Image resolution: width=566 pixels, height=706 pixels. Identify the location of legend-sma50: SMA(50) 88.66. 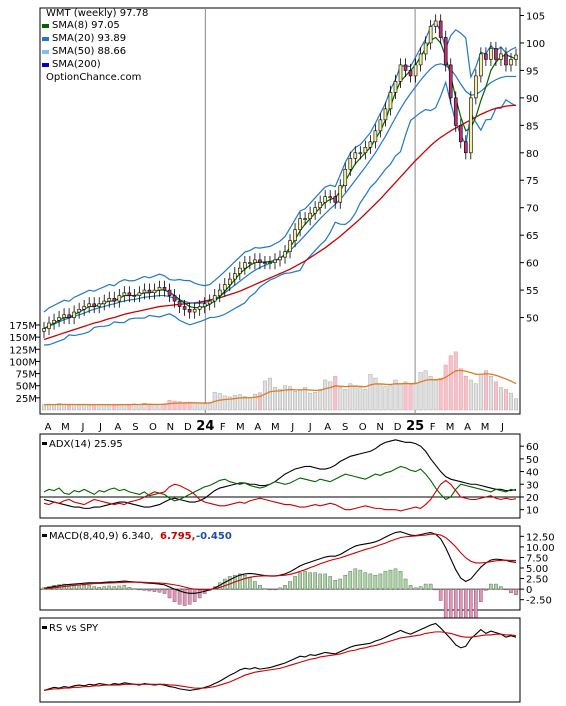
(89, 51).